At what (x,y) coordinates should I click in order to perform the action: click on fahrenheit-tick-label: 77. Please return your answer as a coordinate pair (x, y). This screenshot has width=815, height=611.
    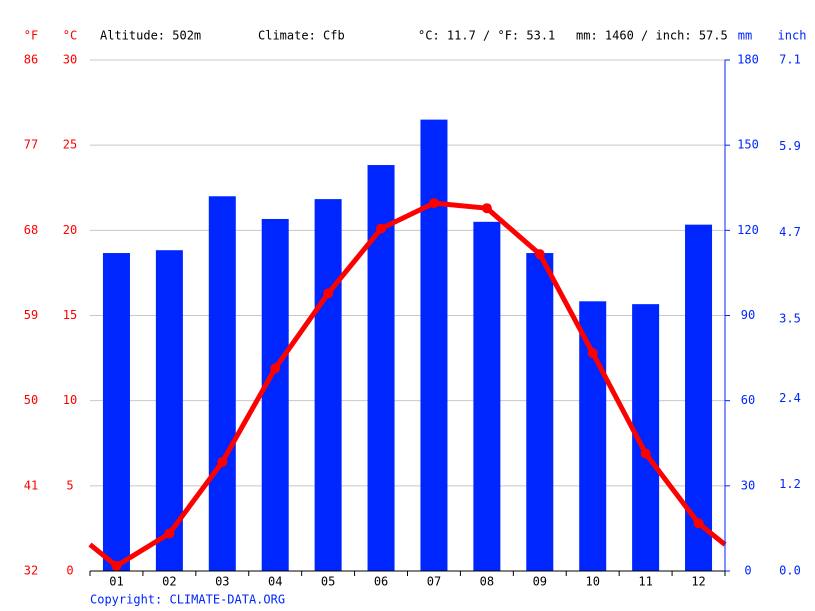
    Looking at the image, I should click on (31, 145).